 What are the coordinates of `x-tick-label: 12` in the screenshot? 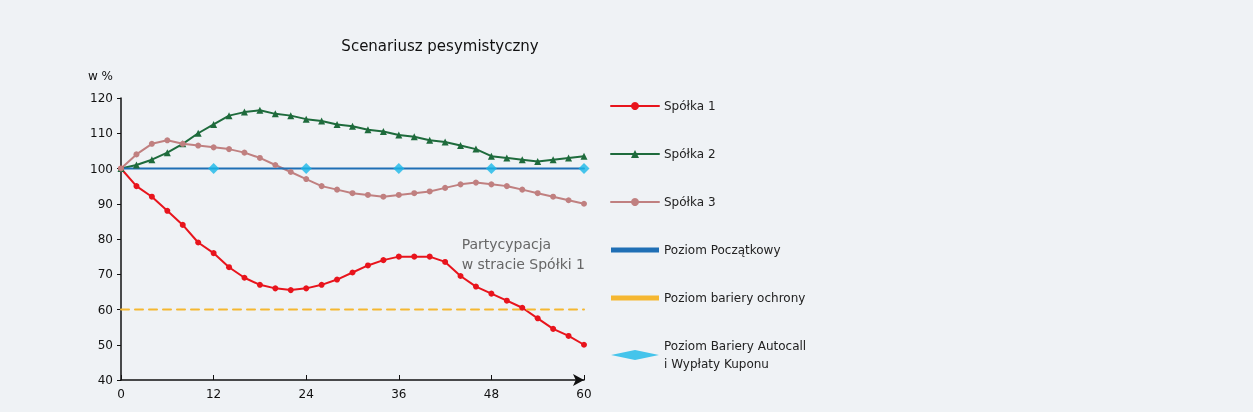 It's located at (213, 394).